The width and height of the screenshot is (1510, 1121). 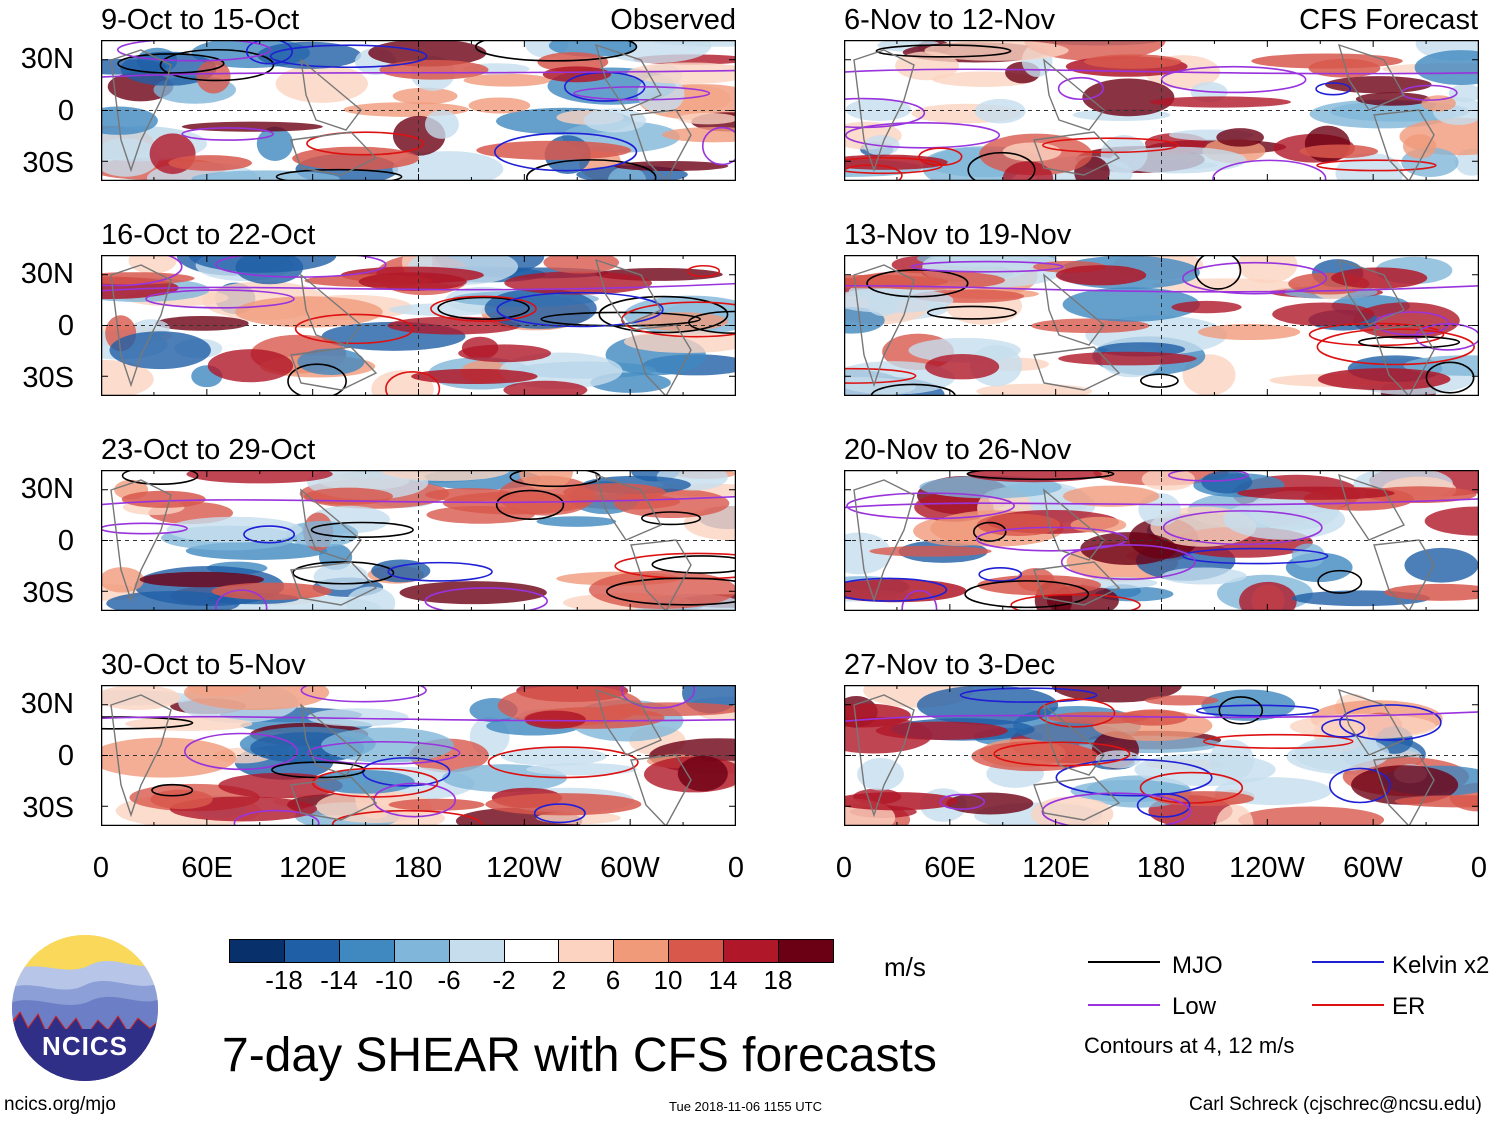 What do you see at coordinates (1335, 1104) in the screenshot?
I see `credit: Carl Schreck (cjschrec@ncsu.edu)` at bounding box center [1335, 1104].